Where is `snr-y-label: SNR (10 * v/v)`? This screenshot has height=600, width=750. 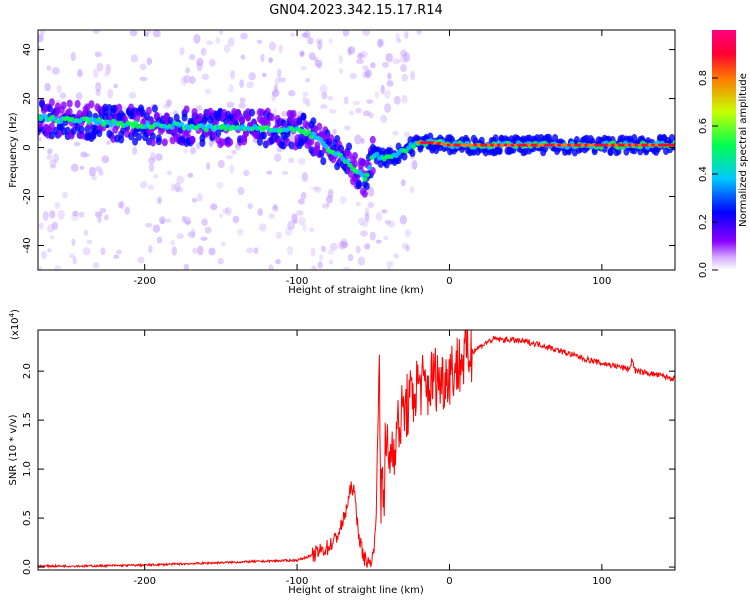 snr-y-label: SNR (10 * v/v) is located at coordinates (13, 449).